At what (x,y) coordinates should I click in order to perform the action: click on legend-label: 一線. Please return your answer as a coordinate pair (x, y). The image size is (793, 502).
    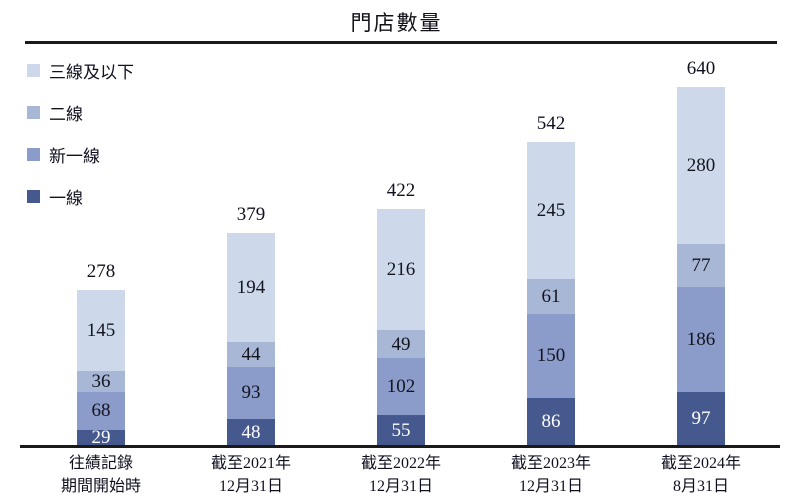
    Looking at the image, I should click on (66, 198).